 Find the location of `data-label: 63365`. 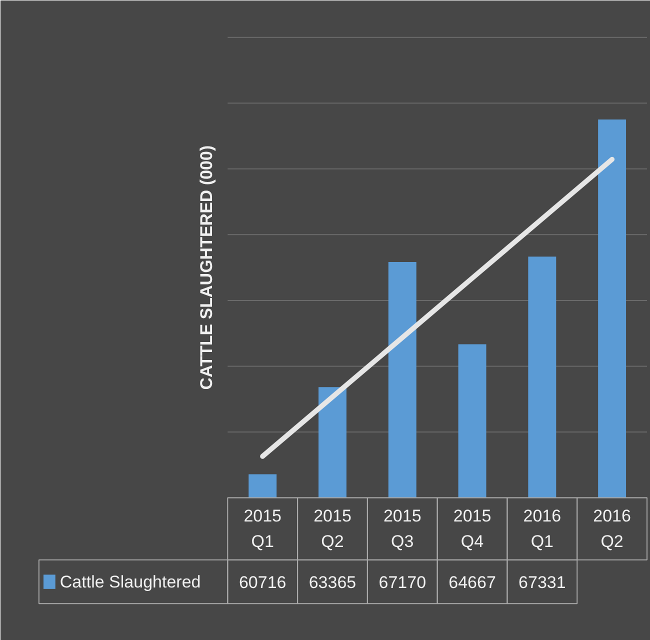

data-label: 63365 is located at coordinates (332, 582).